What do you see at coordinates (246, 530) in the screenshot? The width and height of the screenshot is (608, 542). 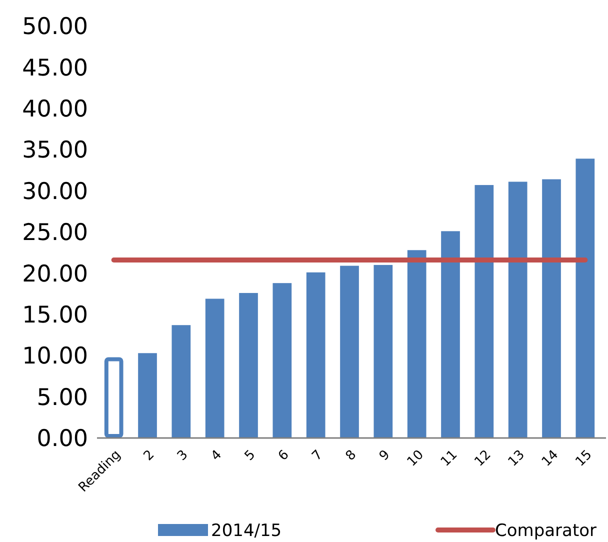 I see `legend-label: 2014/15` at bounding box center [246, 530].